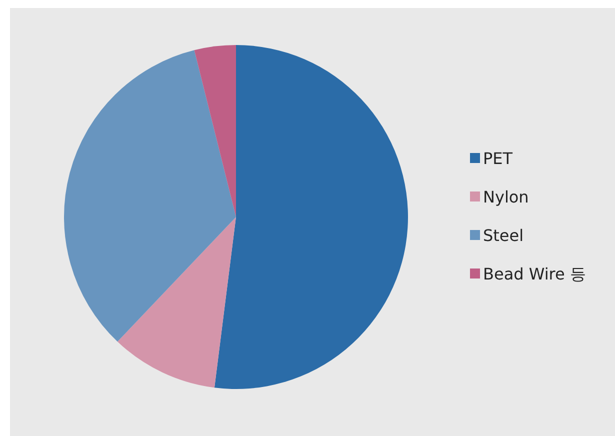 The height and width of the screenshot is (436, 615). What do you see at coordinates (506, 197) in the screenshot?
I see `legend-label: Nylon` at bounding box center [506, 197].